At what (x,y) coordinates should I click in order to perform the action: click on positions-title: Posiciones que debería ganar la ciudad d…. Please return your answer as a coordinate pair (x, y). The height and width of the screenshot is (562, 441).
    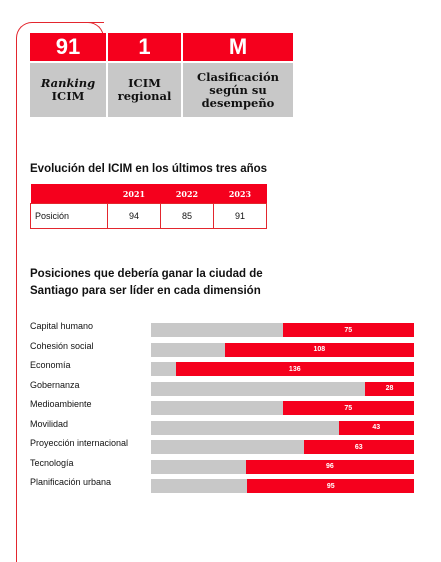
    Looking at the image, I should click on (146, 282).